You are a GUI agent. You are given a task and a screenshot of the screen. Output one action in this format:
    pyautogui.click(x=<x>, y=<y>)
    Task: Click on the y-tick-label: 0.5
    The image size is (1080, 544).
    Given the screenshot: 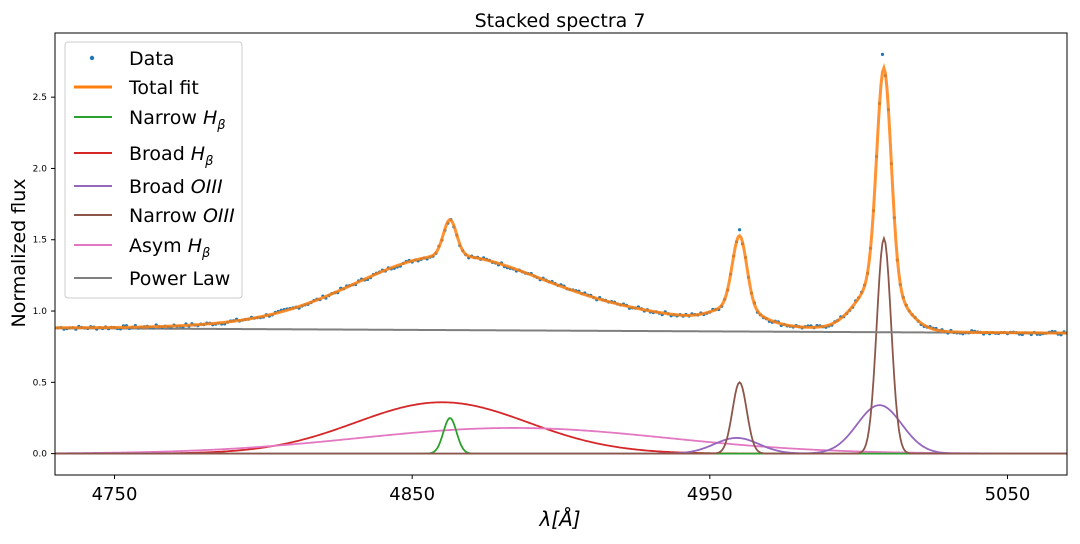 What is the action you would take?
    pyautogui.click(x=40, y=383)
    